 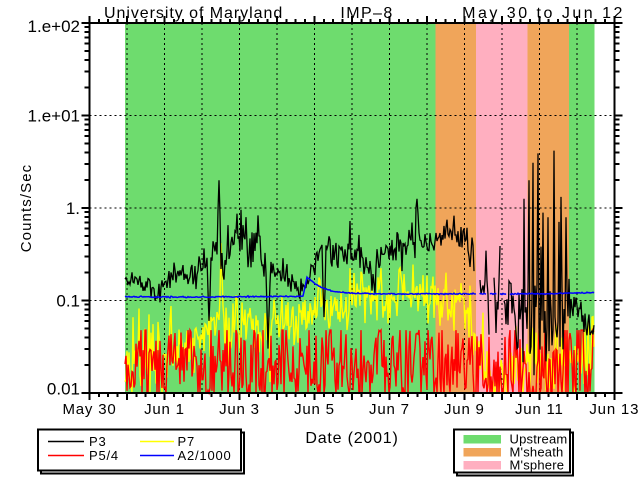 I want to click on svg-text: University of Maryland, so click(x=193, y=13).